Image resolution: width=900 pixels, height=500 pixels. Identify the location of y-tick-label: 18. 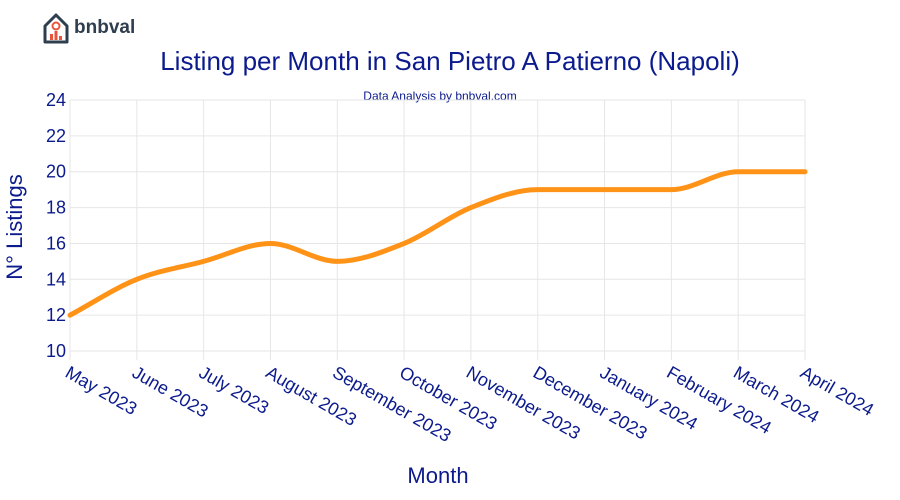
(56, 208).